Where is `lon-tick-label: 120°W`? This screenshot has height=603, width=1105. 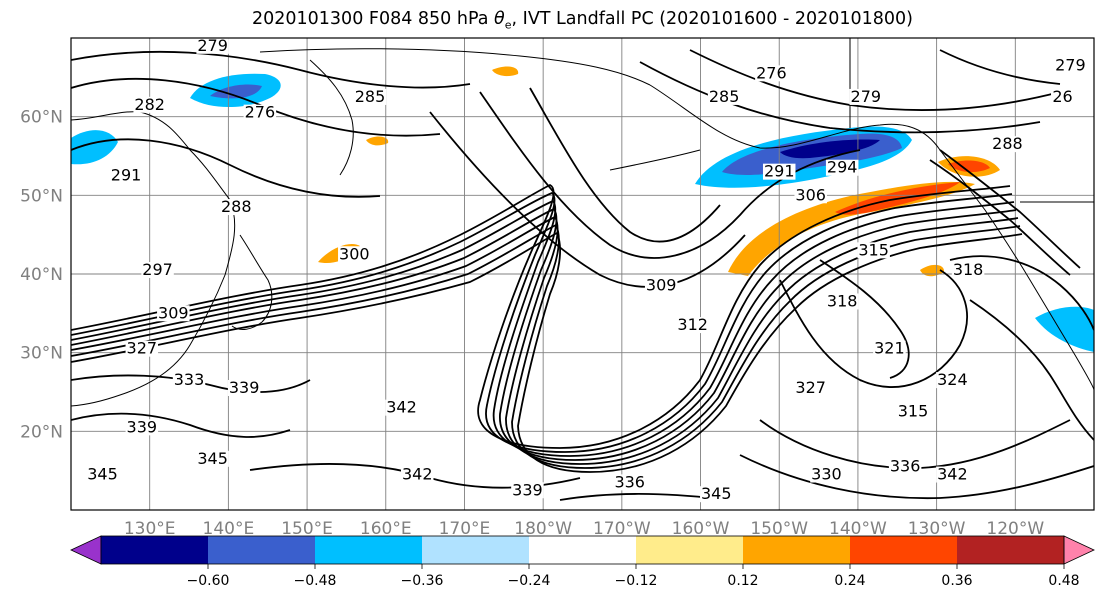 lon-tick-label: 120°W is located at coordinates (1015, 529).